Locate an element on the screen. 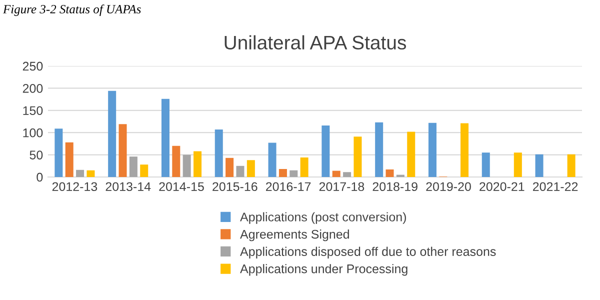 The image size is (600, 300). x-tick-label: 2013-14 is located at coordinates (128, 187).